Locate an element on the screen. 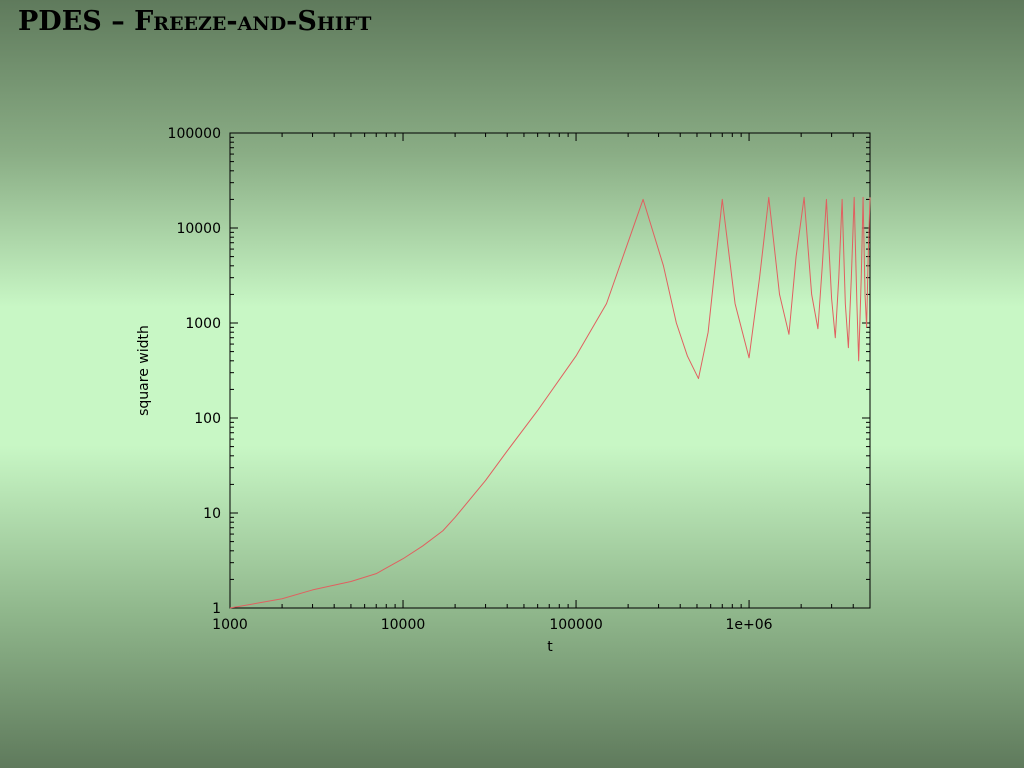 This screenshot has width=1024, height=768. y-tick-label: 100000 is located at coordinates (194, 134).